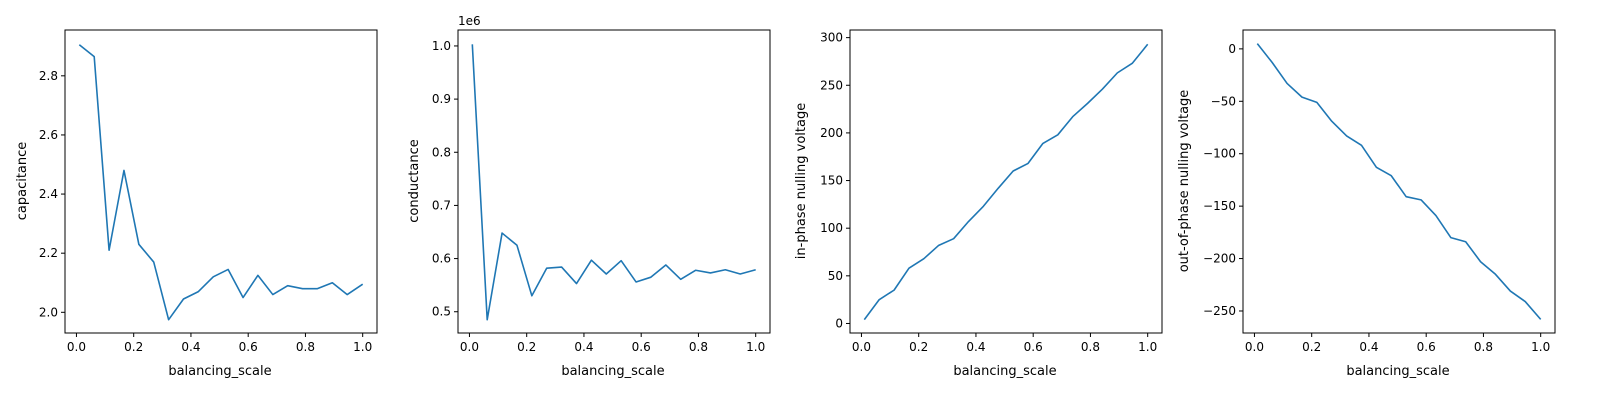 Image resolution: width=1600 pixels, height=400 pixels. I want to click on y-tick-label: −100, so click(1219, 154).